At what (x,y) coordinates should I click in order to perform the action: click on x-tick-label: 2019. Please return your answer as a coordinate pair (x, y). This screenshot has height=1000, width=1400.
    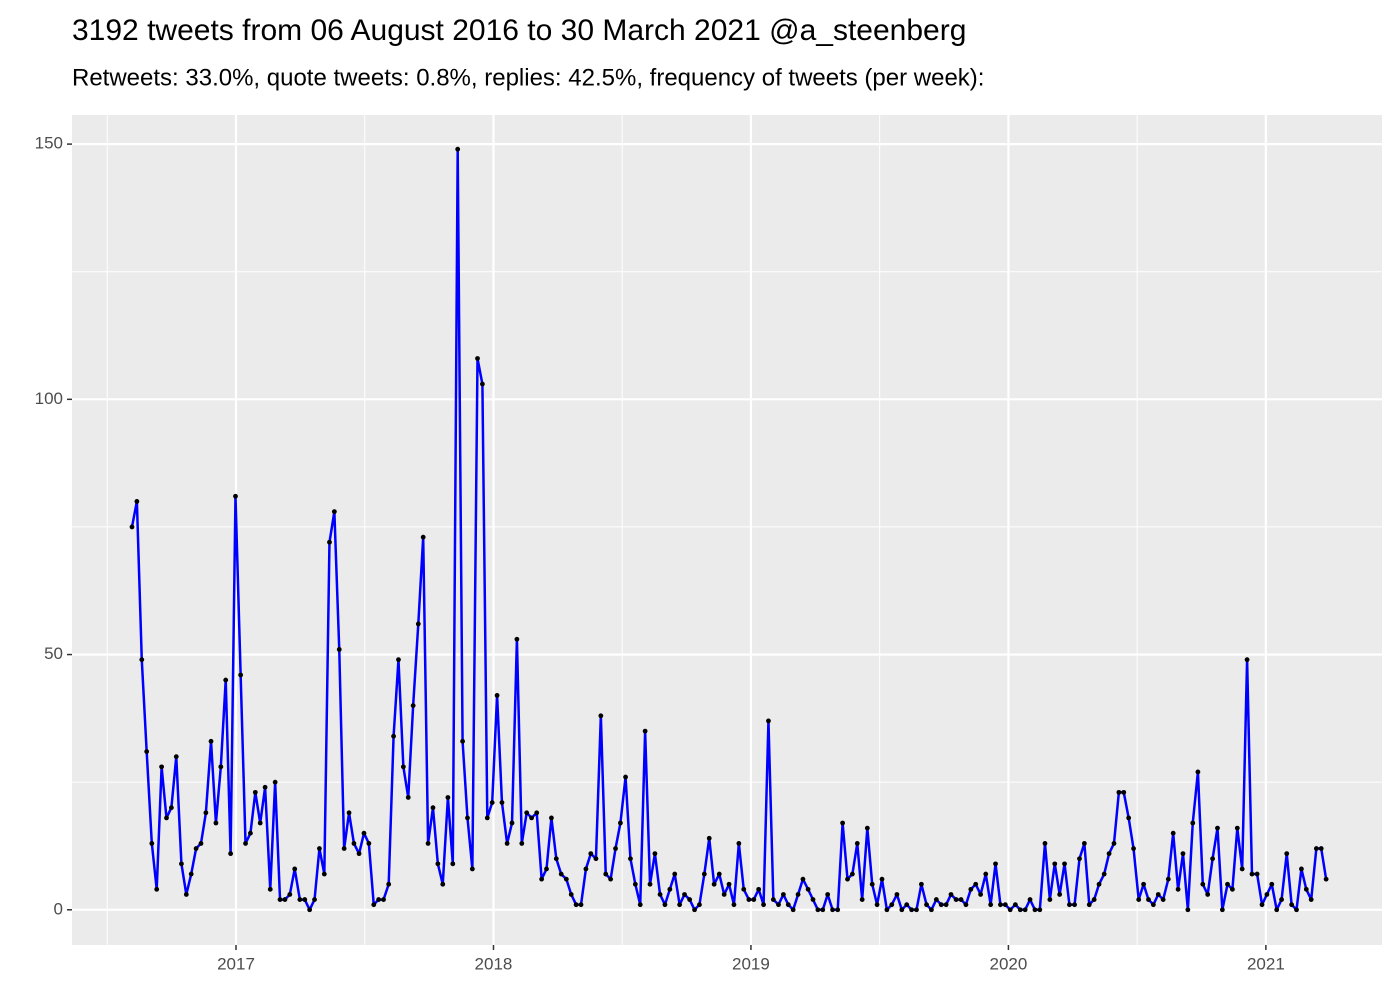
    Looking at the image, I should click on (751, 963).